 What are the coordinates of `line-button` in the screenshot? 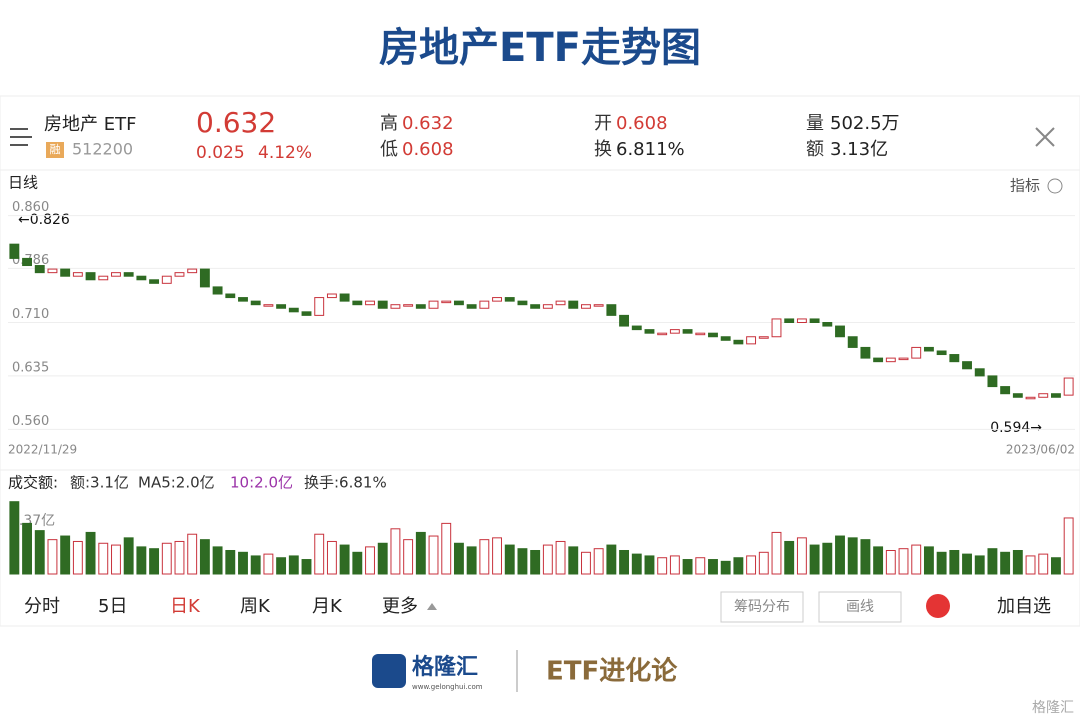 It's located at (860, 607).